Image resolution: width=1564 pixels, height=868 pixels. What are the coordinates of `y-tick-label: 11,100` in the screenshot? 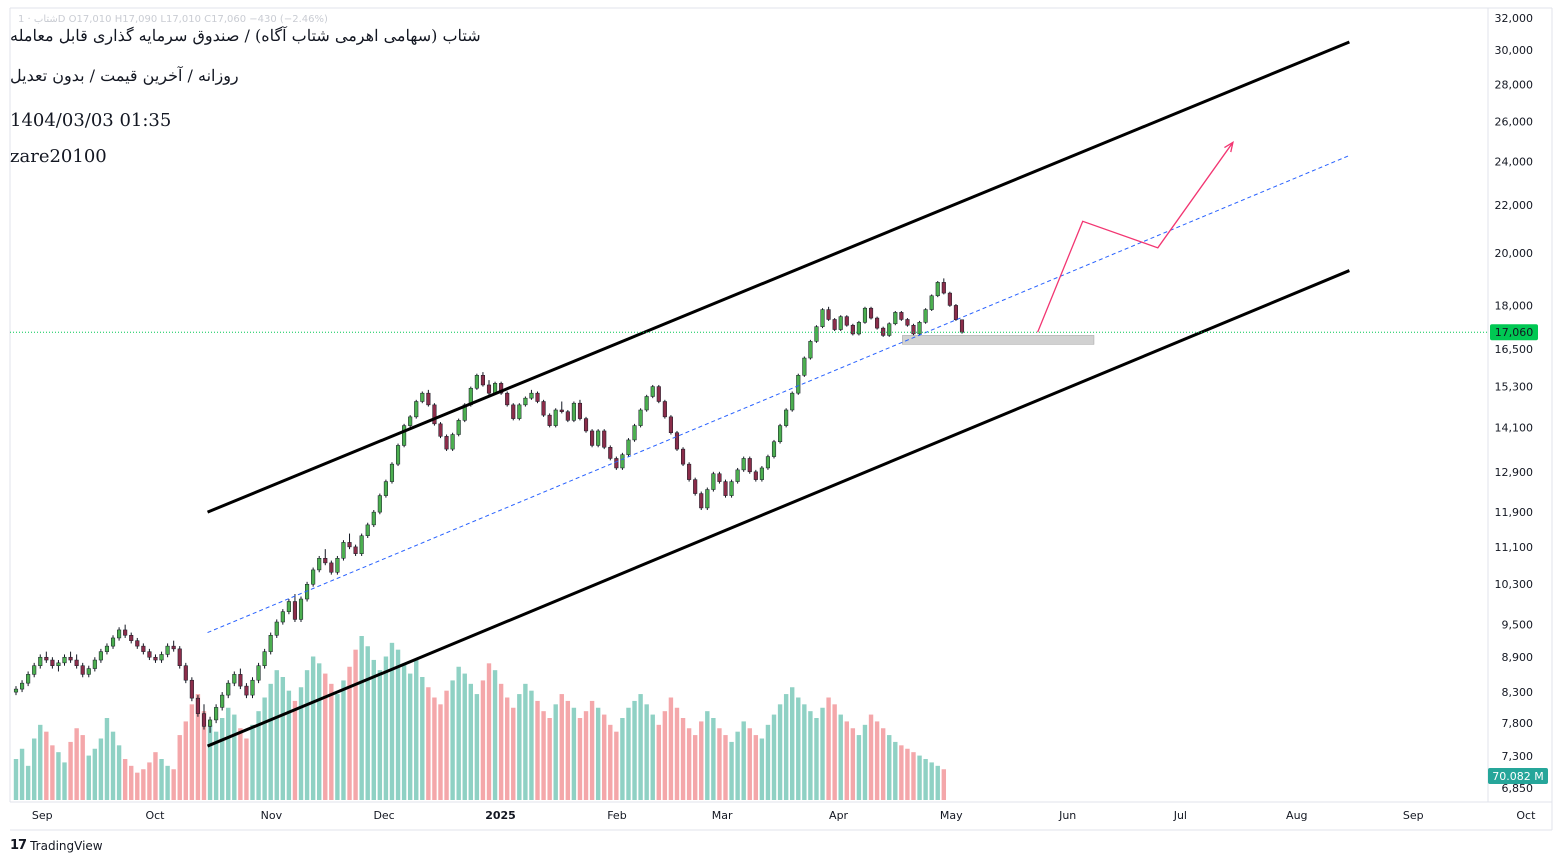 It's located at (1514, 547).